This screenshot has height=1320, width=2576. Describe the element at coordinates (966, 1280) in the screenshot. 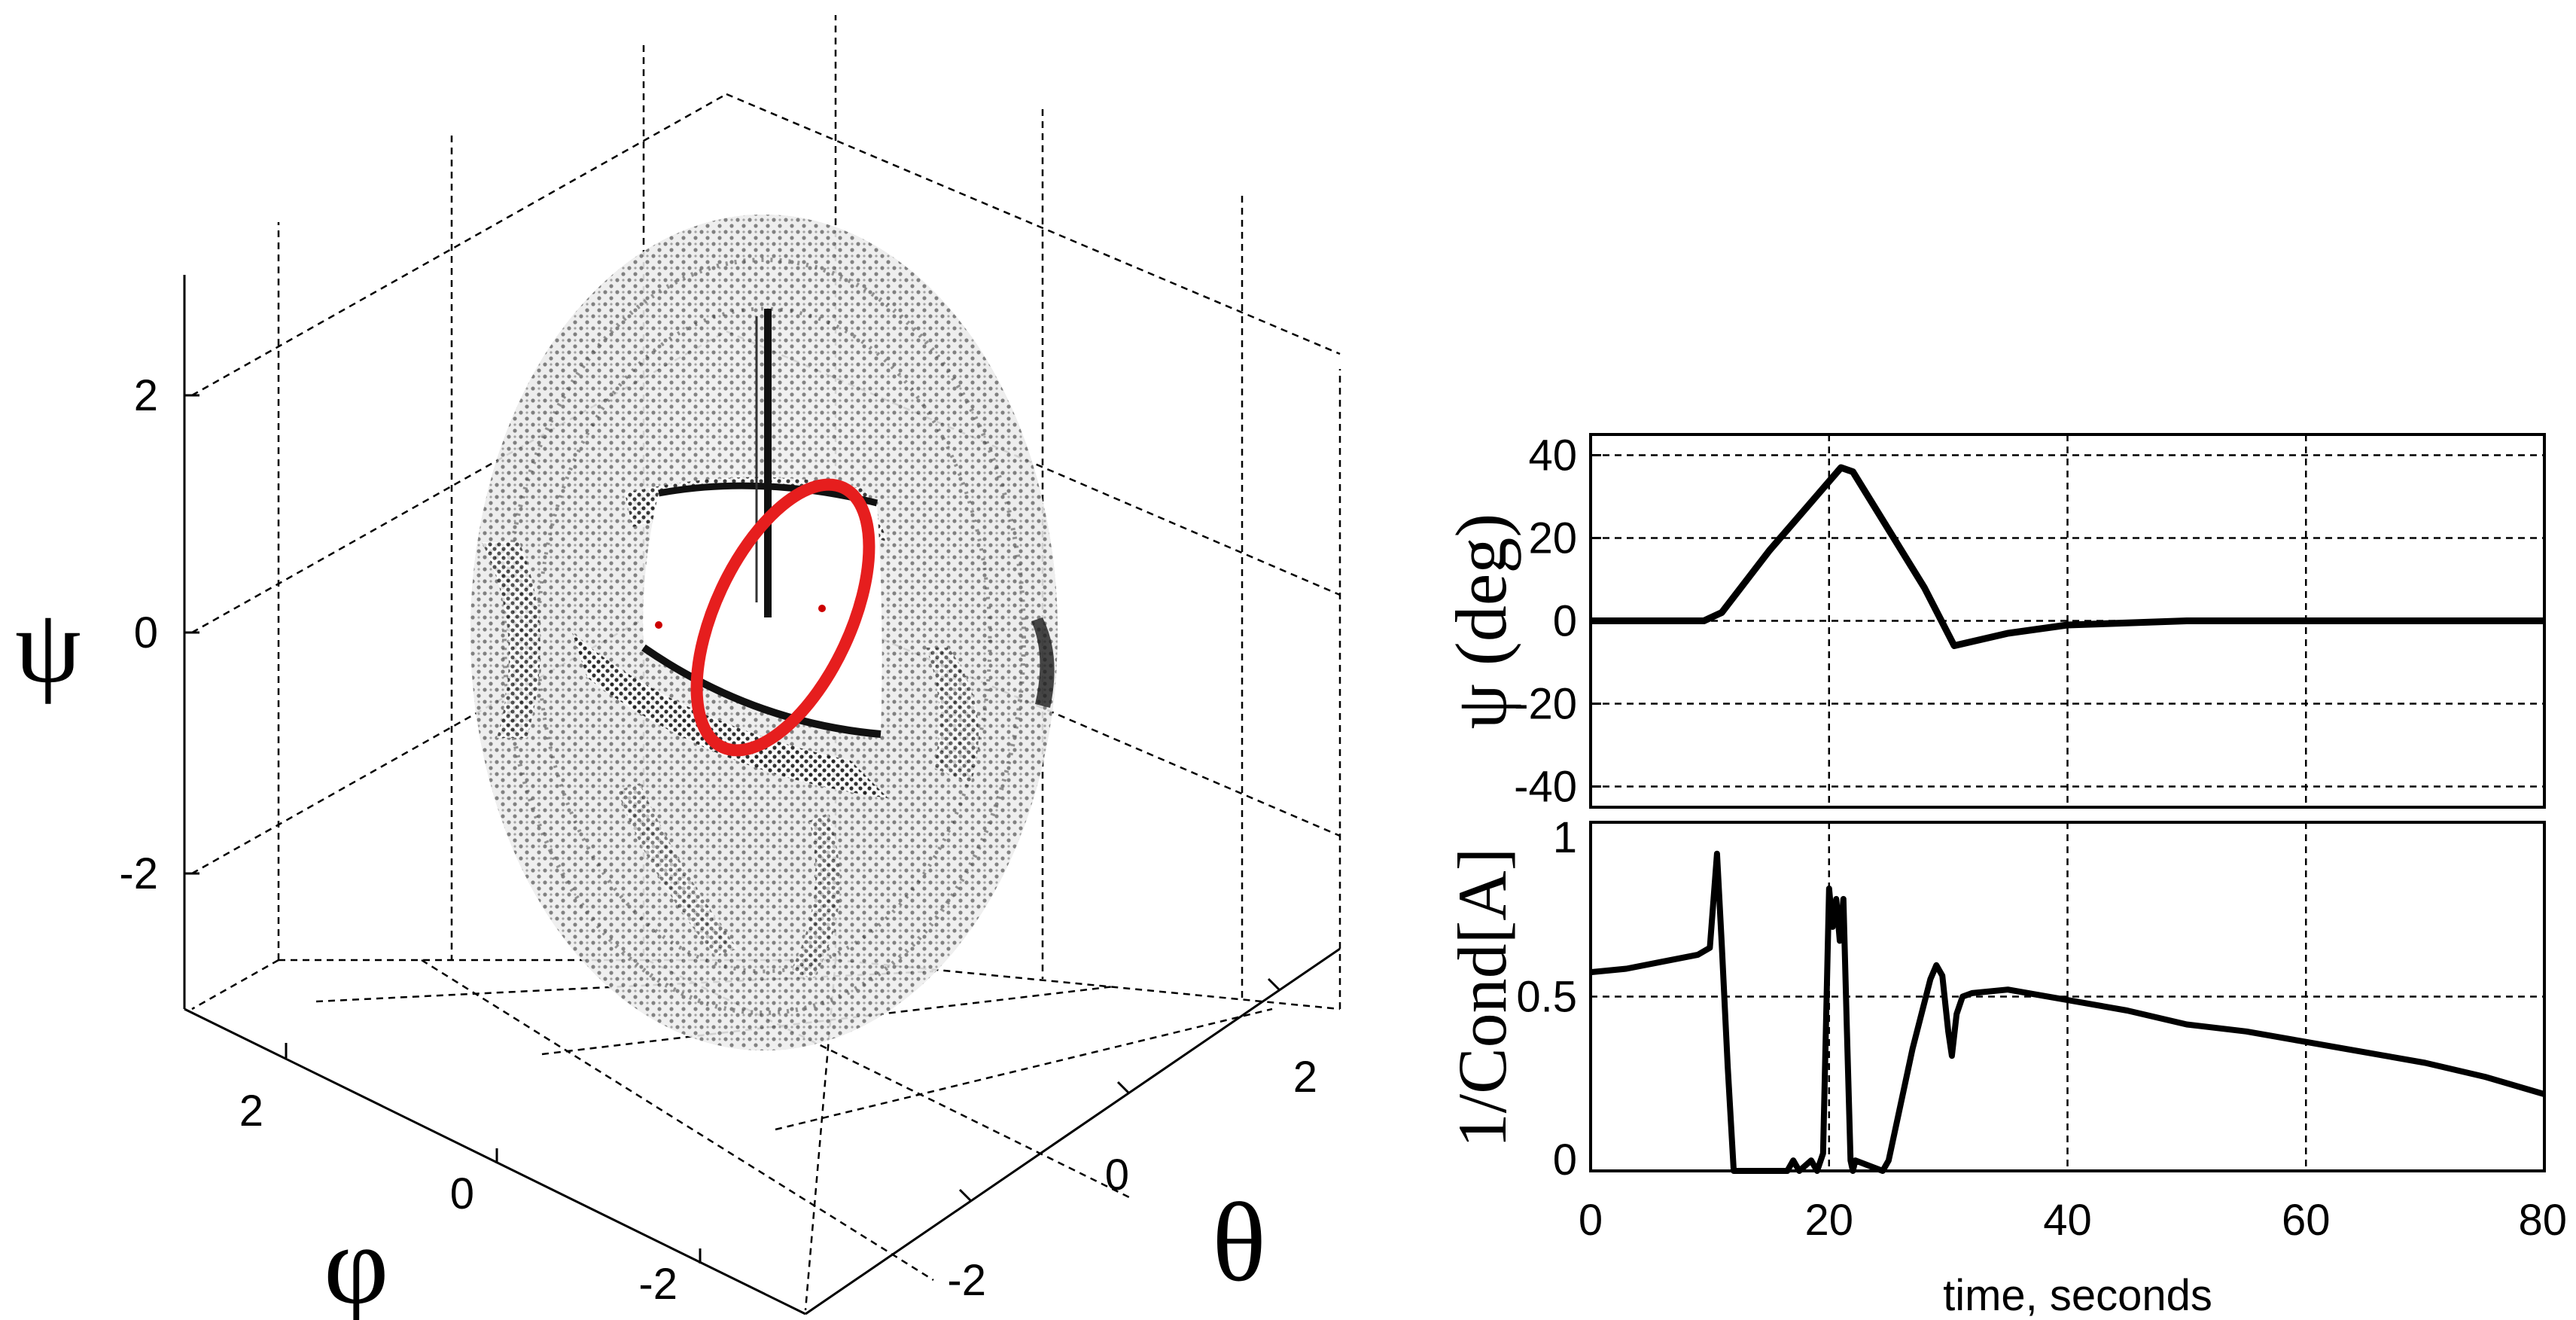

I see `x-tick-label: -2` at that location.